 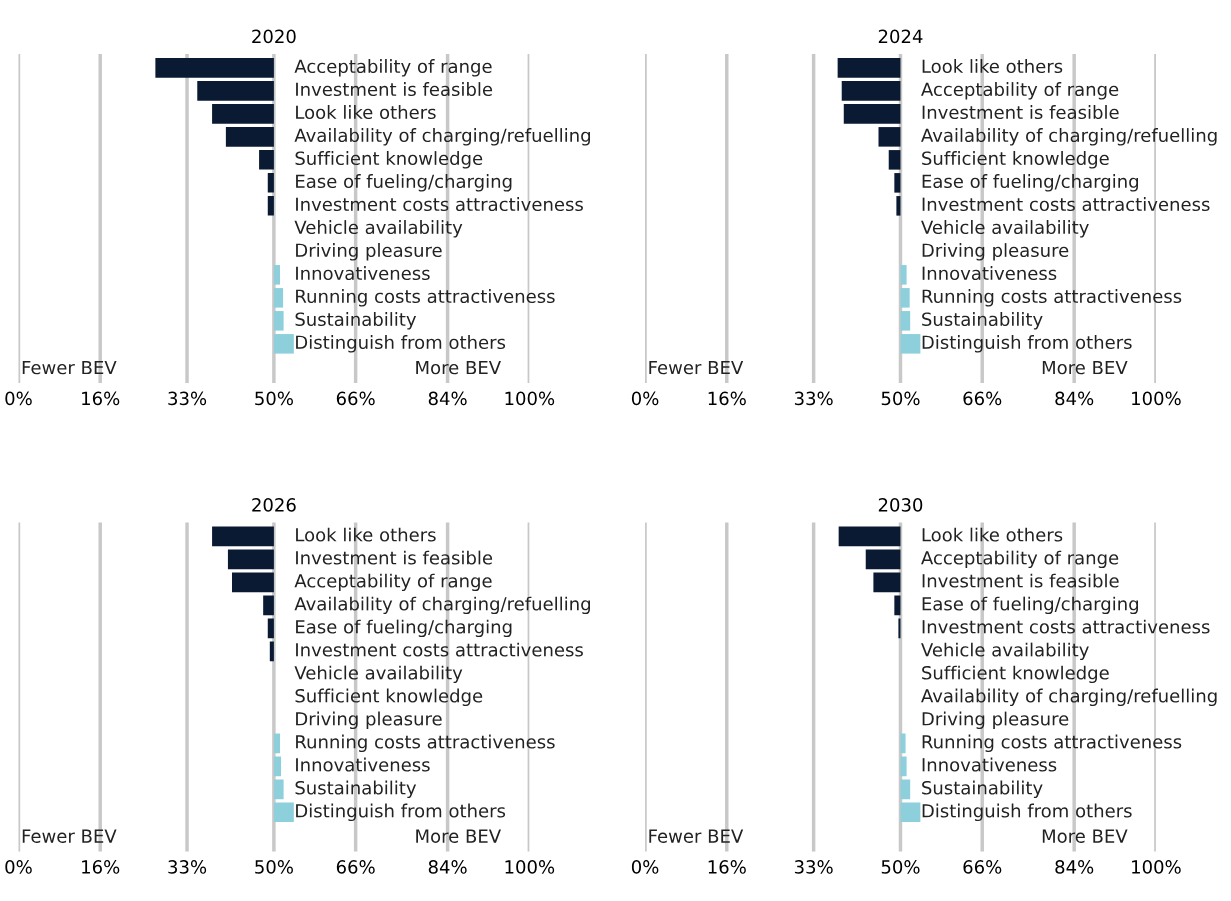 I want to click on x-tick-label: 66%, so click(x=982, y=398).